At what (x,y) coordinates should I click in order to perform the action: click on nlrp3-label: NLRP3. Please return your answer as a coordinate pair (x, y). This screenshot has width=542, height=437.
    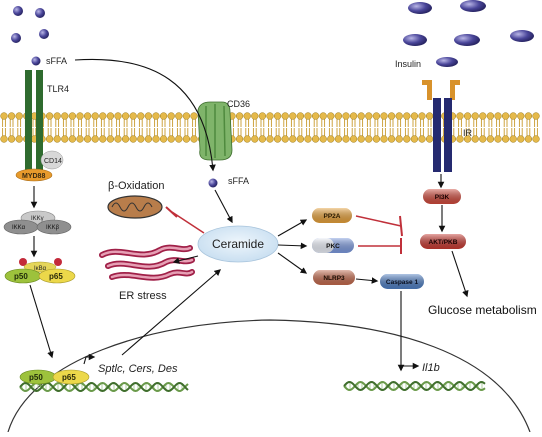
    Looking at the image, I should click on (334, 278).